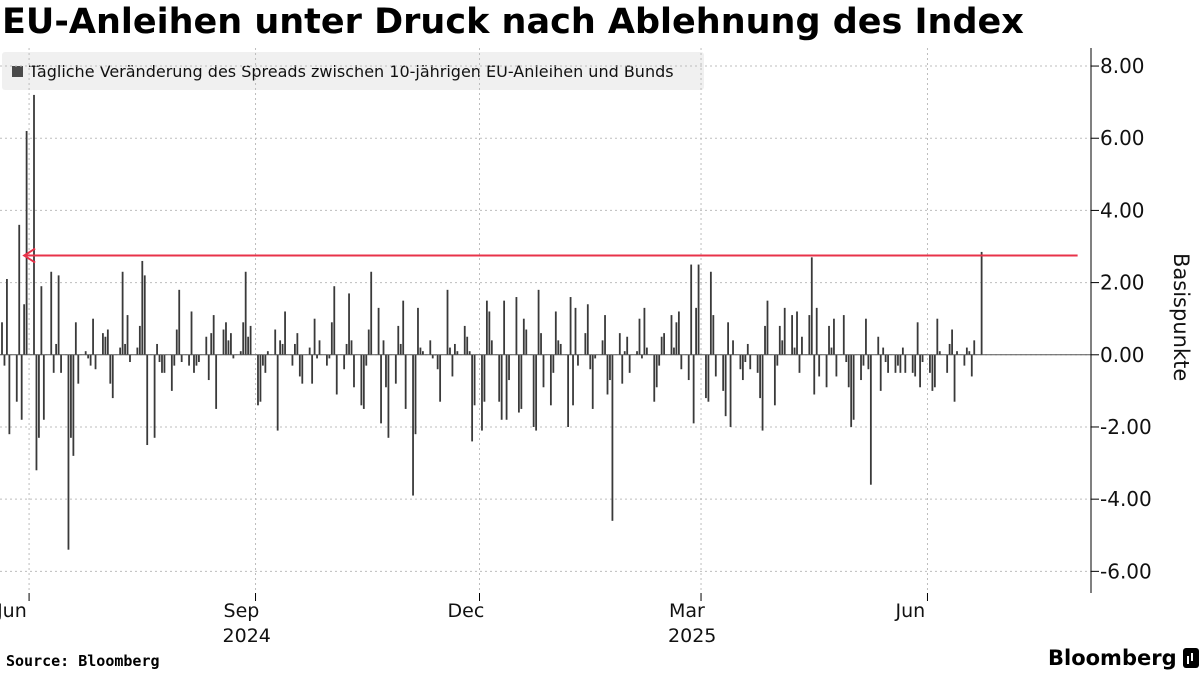 The image size is (1200, 675). I want to click on y-tick-label: -2.00, so click(1126, 427).